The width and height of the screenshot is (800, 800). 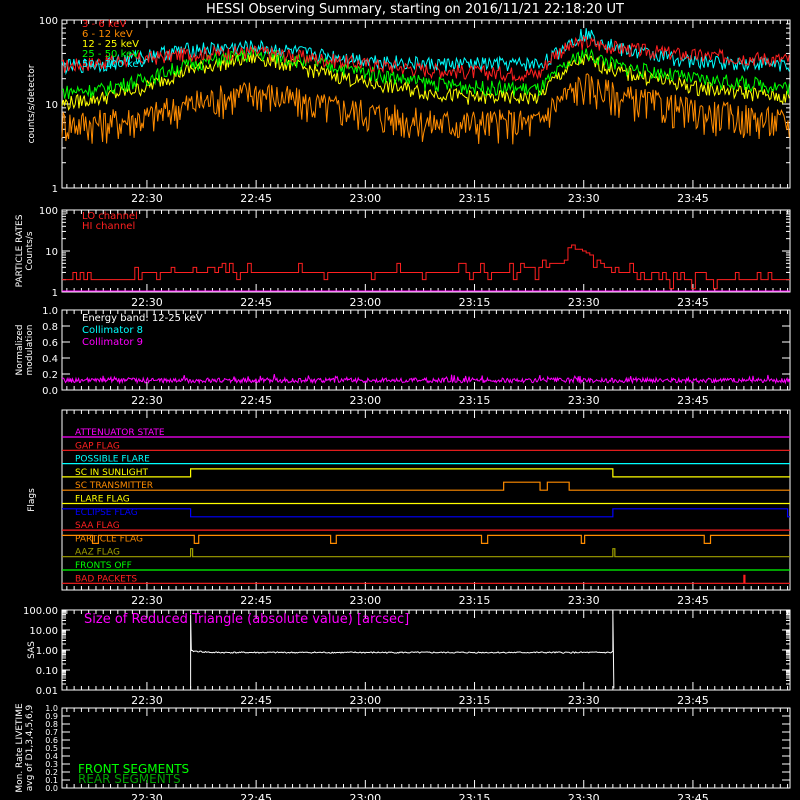 I want to click on y-tick-label: 0.5, so click(x=51, y=748).